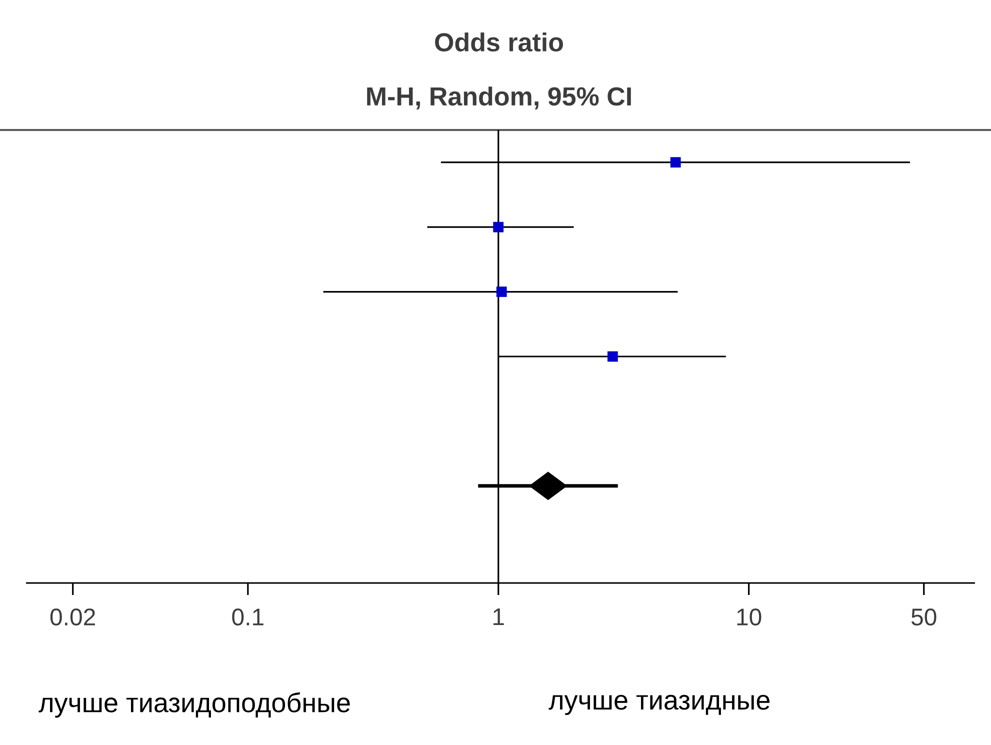  What do you see at coordinates (659, 705) in the screenshot?
I see `text: лучше тиазидные` at bounding box center [659, 705].